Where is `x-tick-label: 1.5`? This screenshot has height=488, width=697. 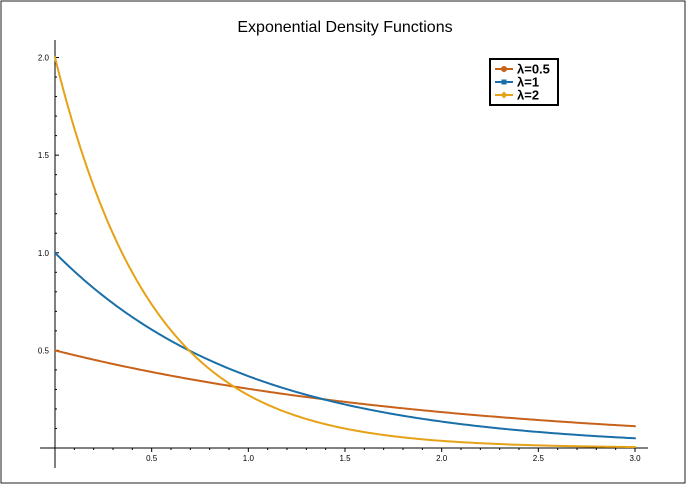
x-tick-label: 1.5 is located at coordinates (345, 458).